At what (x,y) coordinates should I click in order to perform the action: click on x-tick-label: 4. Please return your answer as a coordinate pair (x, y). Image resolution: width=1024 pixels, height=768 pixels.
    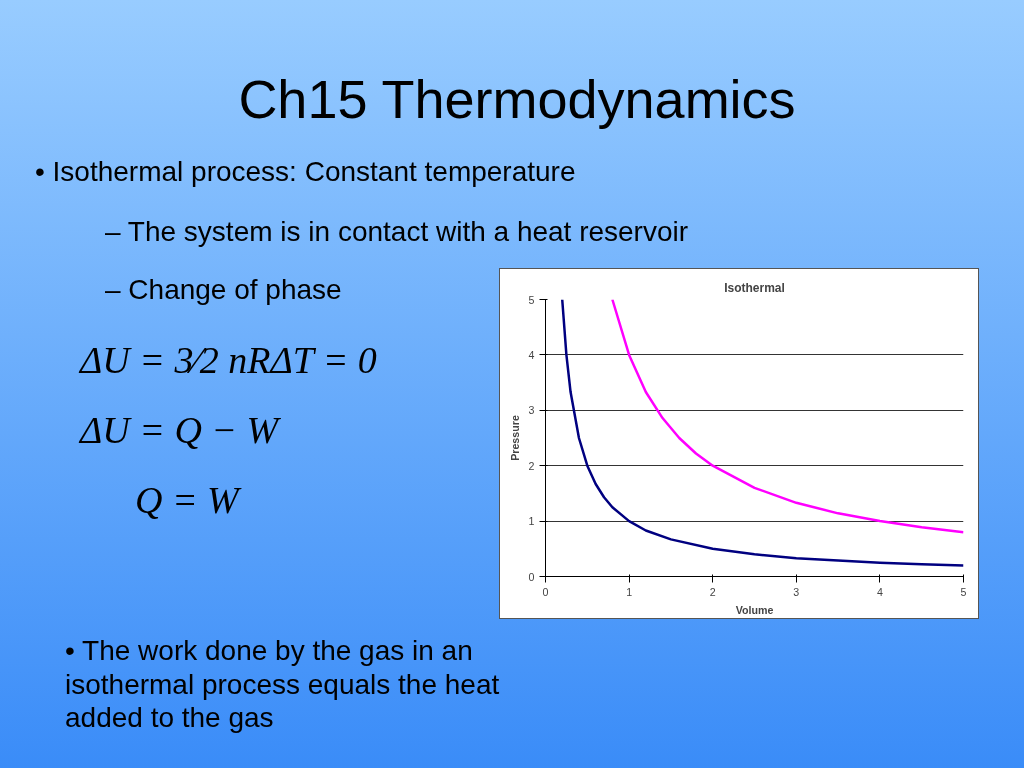
    Looking at the image, I should click on (879, 591).